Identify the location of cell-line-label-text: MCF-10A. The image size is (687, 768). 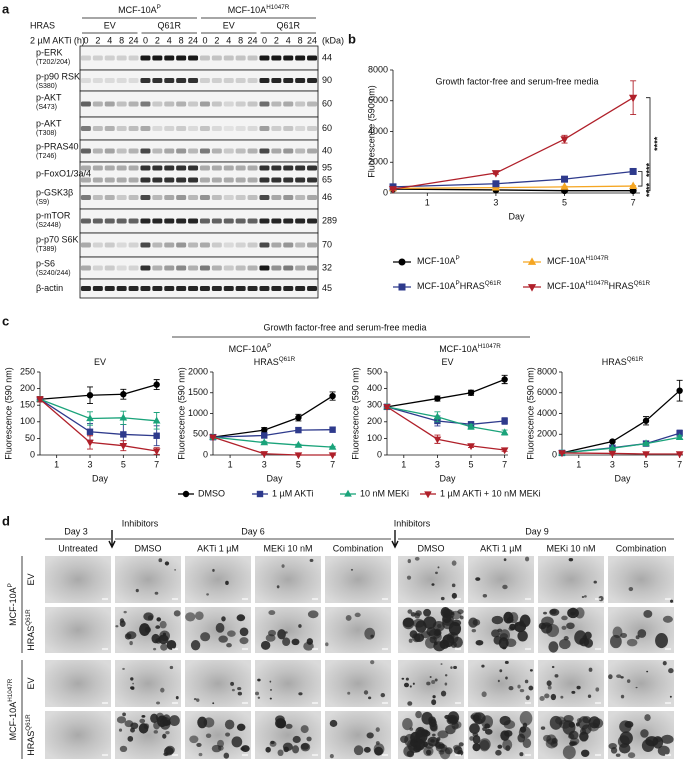
(137, 10).